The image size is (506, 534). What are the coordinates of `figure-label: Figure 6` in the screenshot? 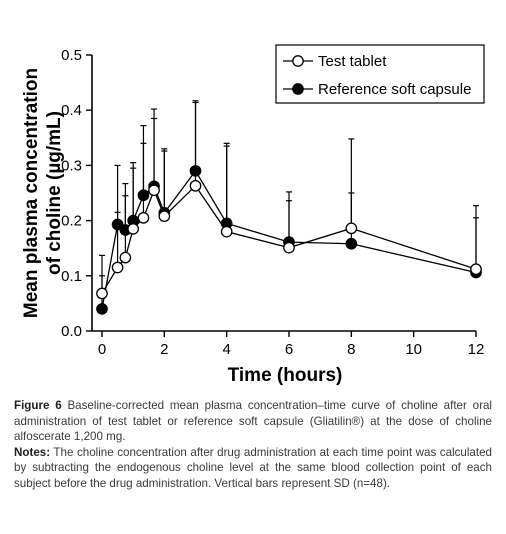 It's located at (38, 405).